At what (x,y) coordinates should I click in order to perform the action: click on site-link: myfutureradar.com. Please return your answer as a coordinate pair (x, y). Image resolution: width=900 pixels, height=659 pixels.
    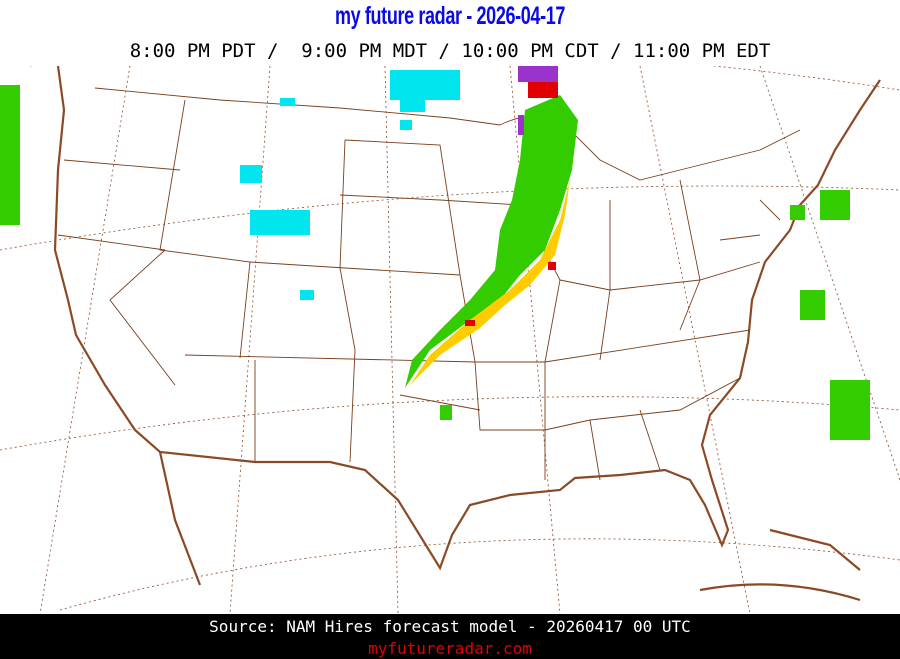
    Looking at the image, I should click on (450, 648).